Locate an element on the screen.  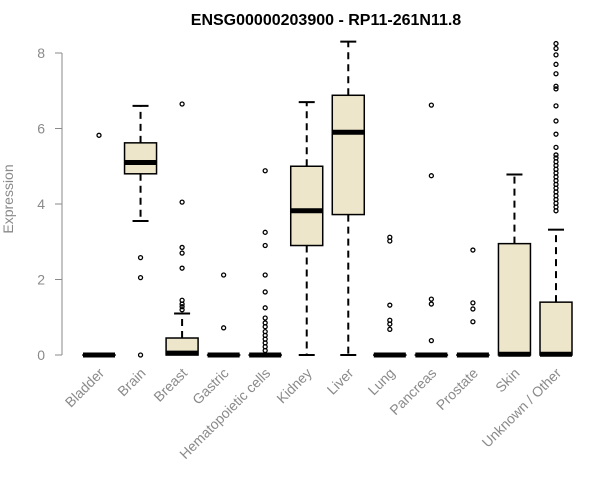
x-tick-label: Kidney is located at coordinates (294, 386).